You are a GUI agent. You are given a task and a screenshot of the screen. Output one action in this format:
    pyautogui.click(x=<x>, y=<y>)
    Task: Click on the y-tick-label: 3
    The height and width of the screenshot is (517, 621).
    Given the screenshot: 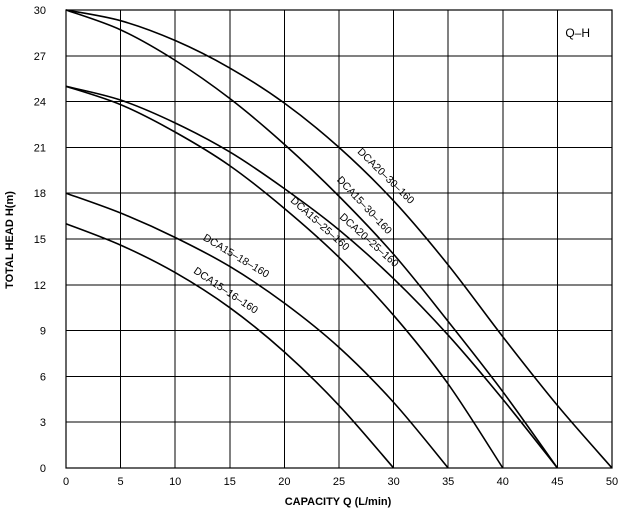 What is the action you would take?
    pyautogui.click(x=43, y=423)
    